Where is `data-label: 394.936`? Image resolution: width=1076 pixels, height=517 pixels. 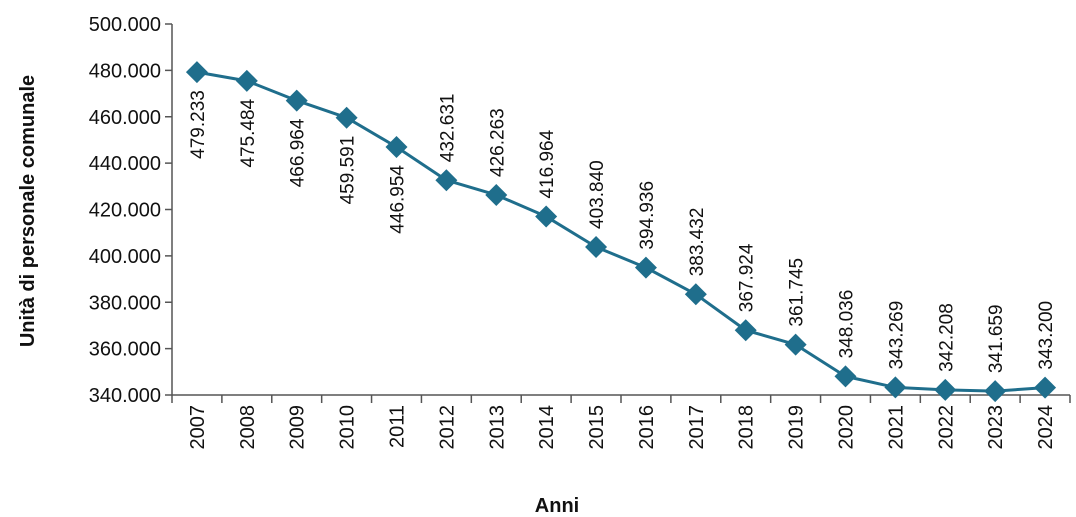
data-label: 394.936 is located at coordinates (647, 215).